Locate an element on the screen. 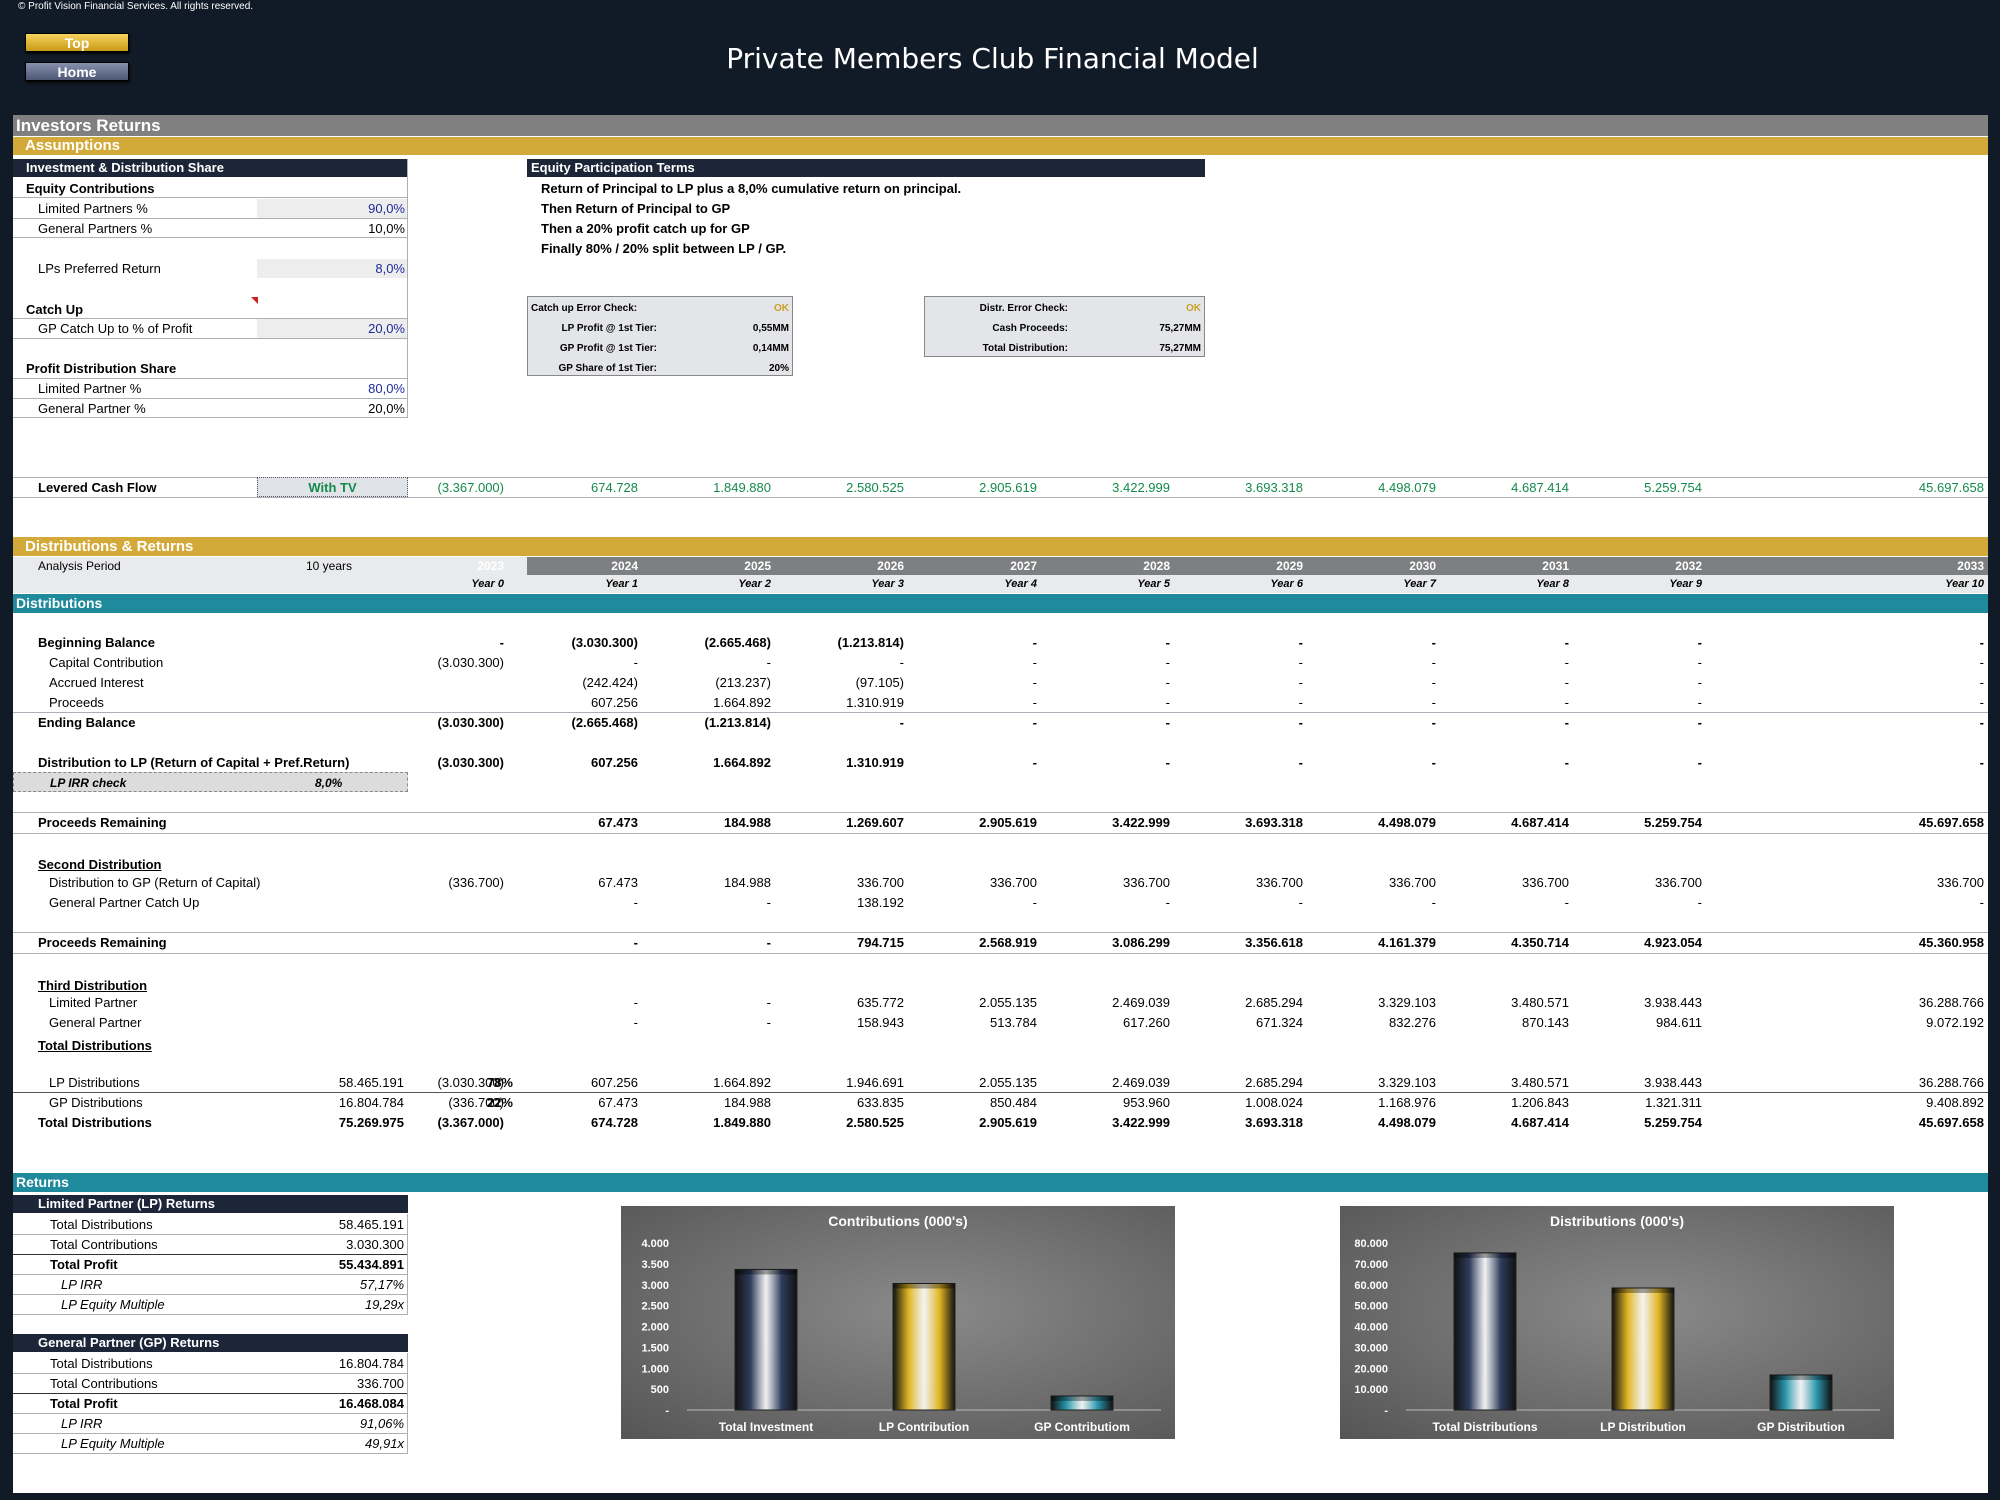 Image resolution: width=2000 pixels, height=1500 pixels. table-cell: 635.772 is located at coordinates (880, 1002).